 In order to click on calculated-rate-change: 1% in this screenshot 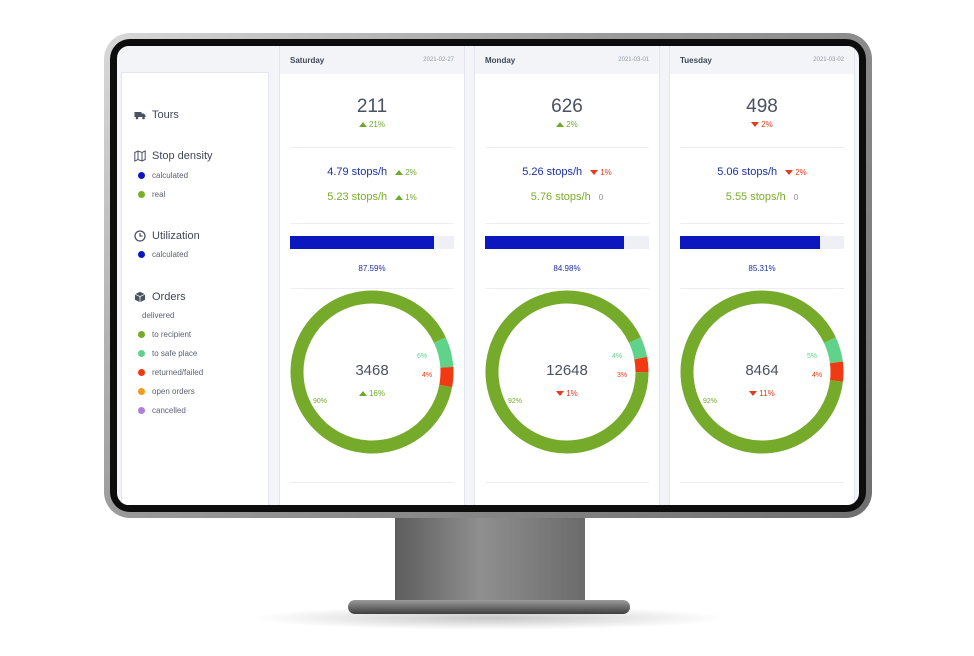, I will do `click(601, 172)`.